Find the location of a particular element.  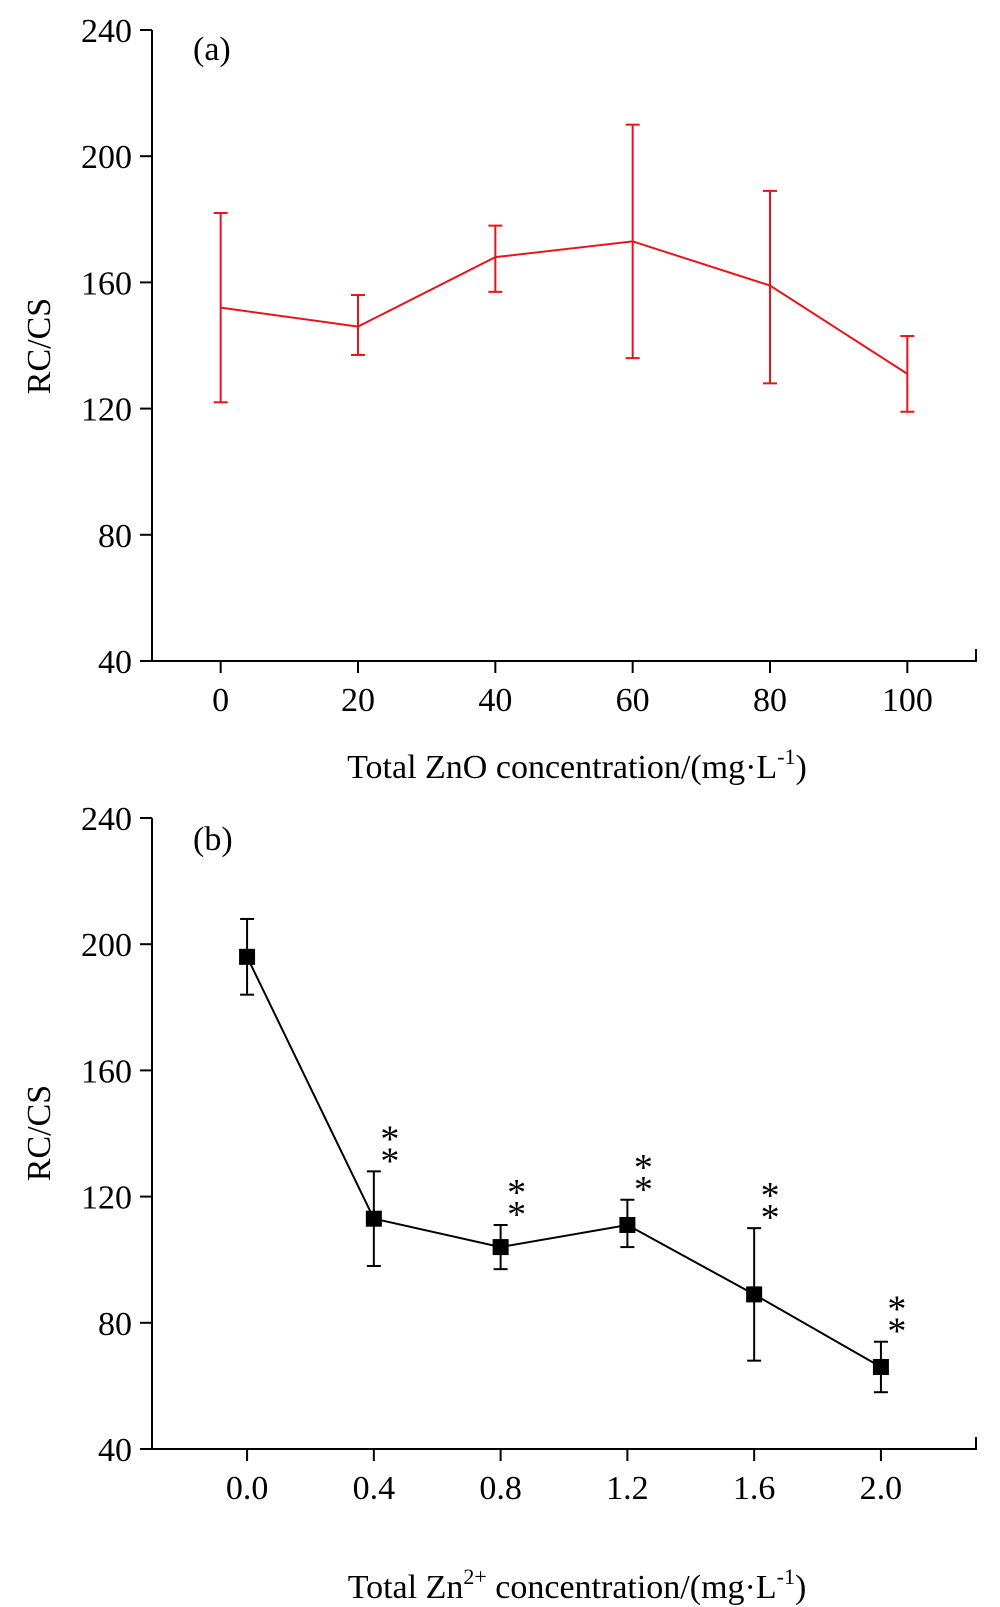

x-axis-title-b: Total Zn2+ concentration/(mg·L-1) is located at coordinates (577, 1585).